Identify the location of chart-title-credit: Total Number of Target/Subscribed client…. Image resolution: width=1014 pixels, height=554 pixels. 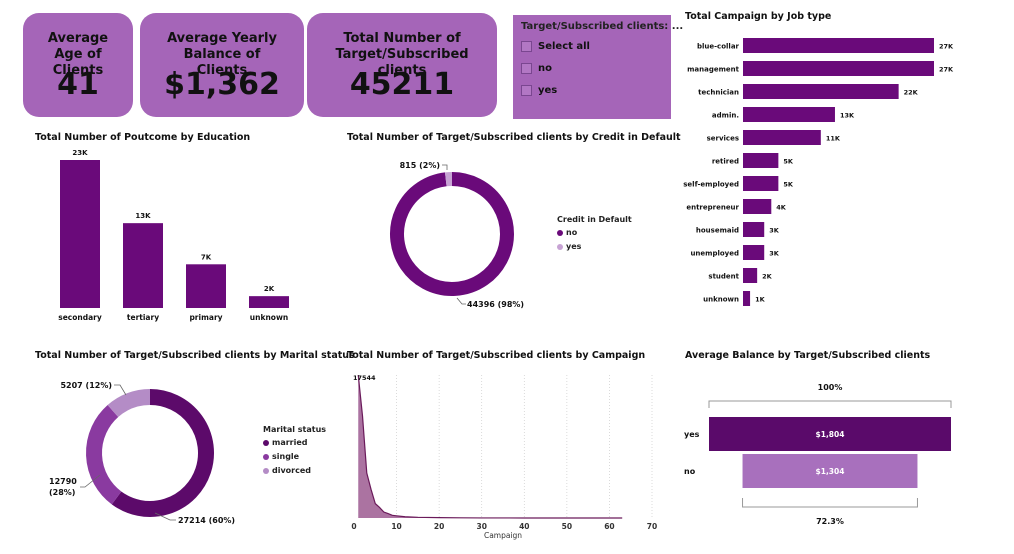
(514, 137).